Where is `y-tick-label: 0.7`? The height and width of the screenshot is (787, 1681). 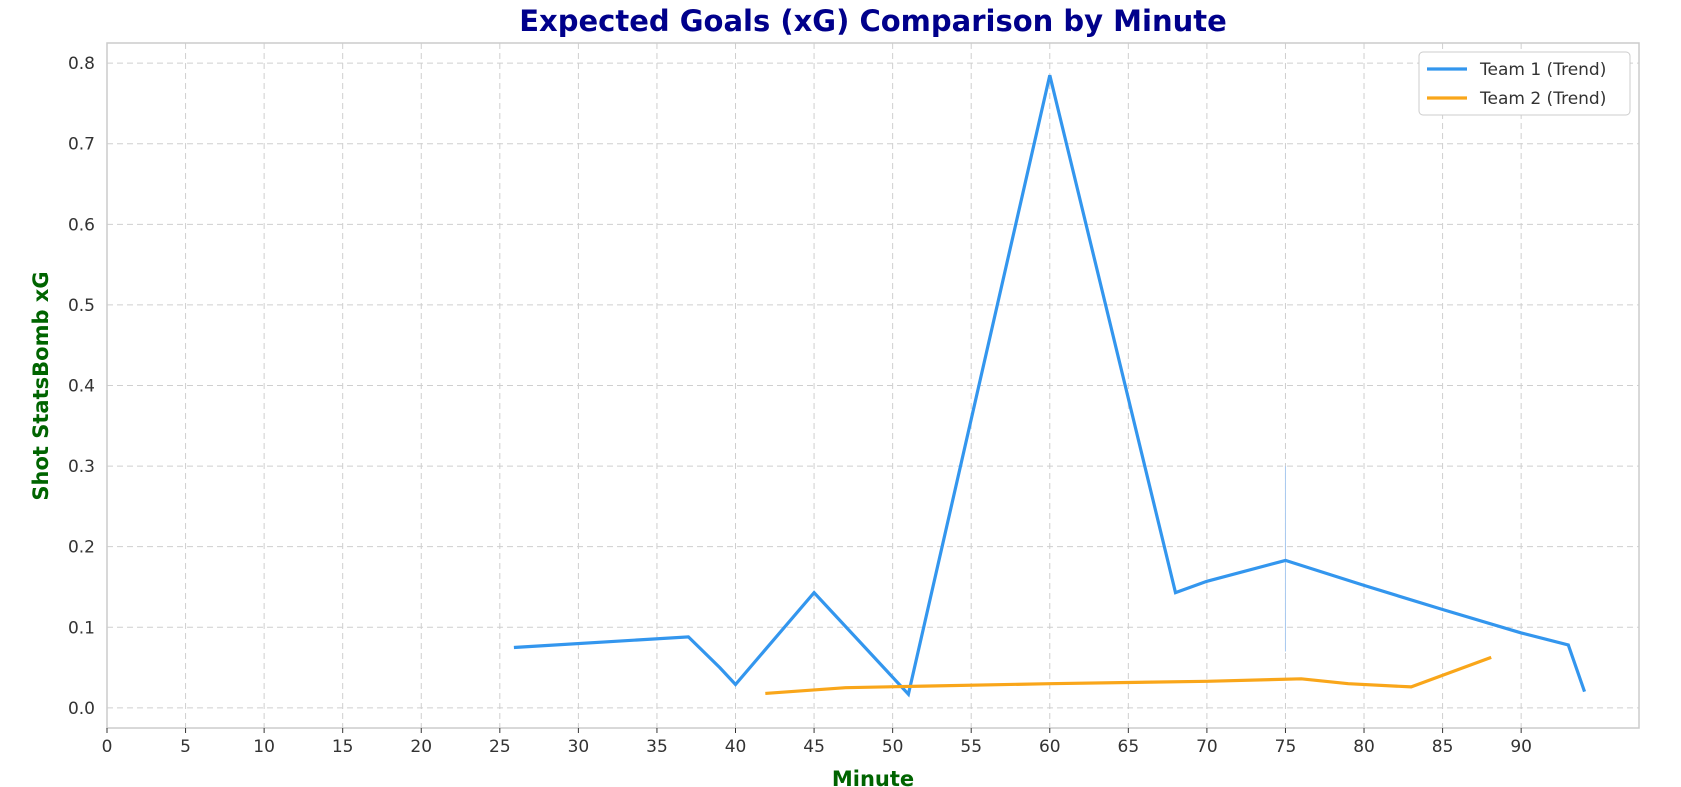
y-tick-label: 0.7 is located at coordinates (81, 145).